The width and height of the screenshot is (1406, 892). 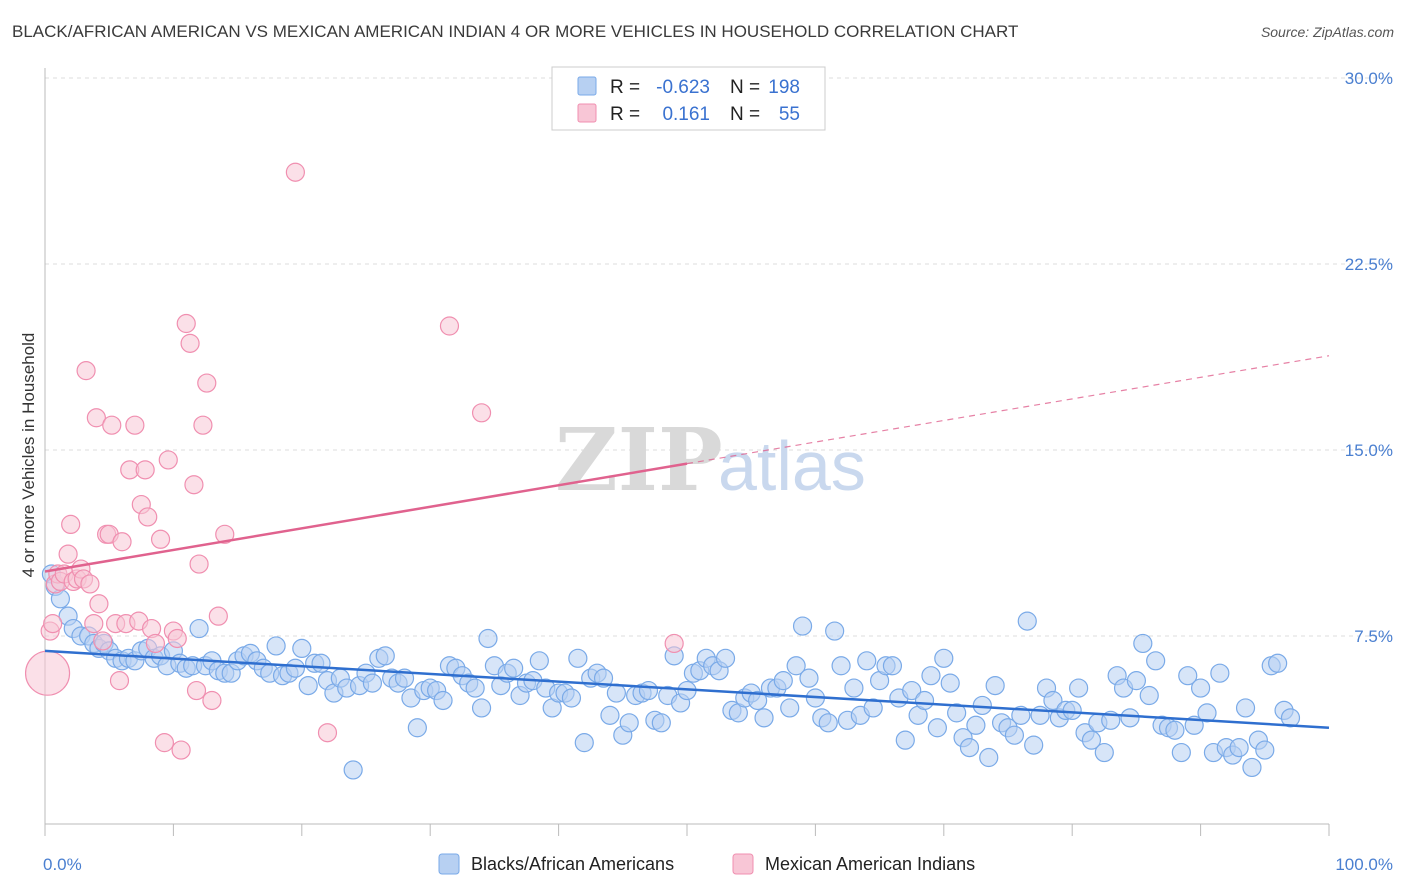 What do you see at coordinates (1369, 450) in the screenshot?
I see `y-tick-label: 15.0%` at bounding box center [1369, 450].